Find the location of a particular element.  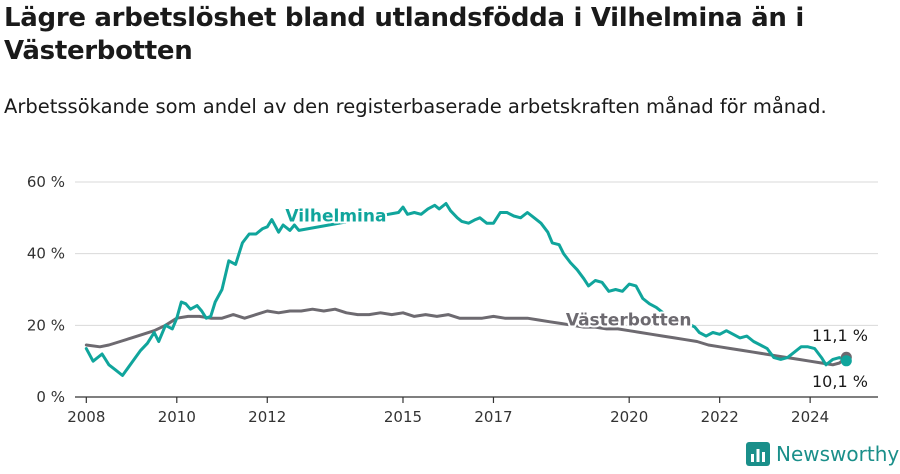

x-tick-label: 2022 is located at coordinates (720, 417).